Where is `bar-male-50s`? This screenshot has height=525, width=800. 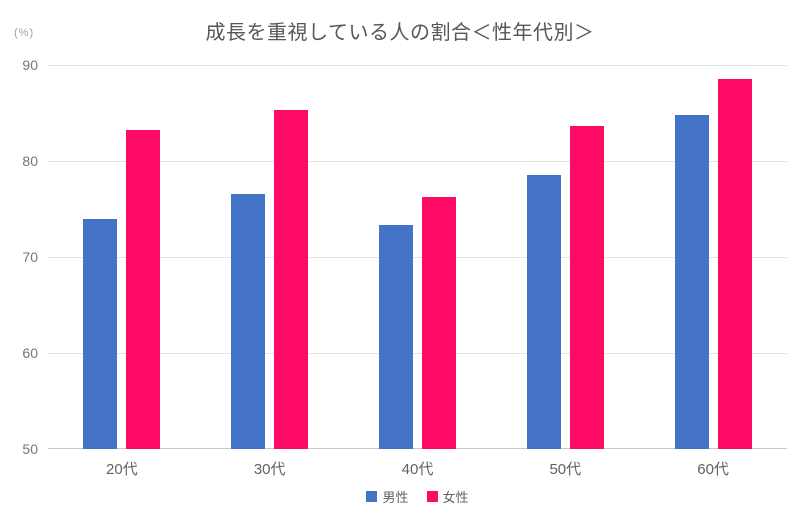
bar-male-50s is located at coordinates (543, 312).